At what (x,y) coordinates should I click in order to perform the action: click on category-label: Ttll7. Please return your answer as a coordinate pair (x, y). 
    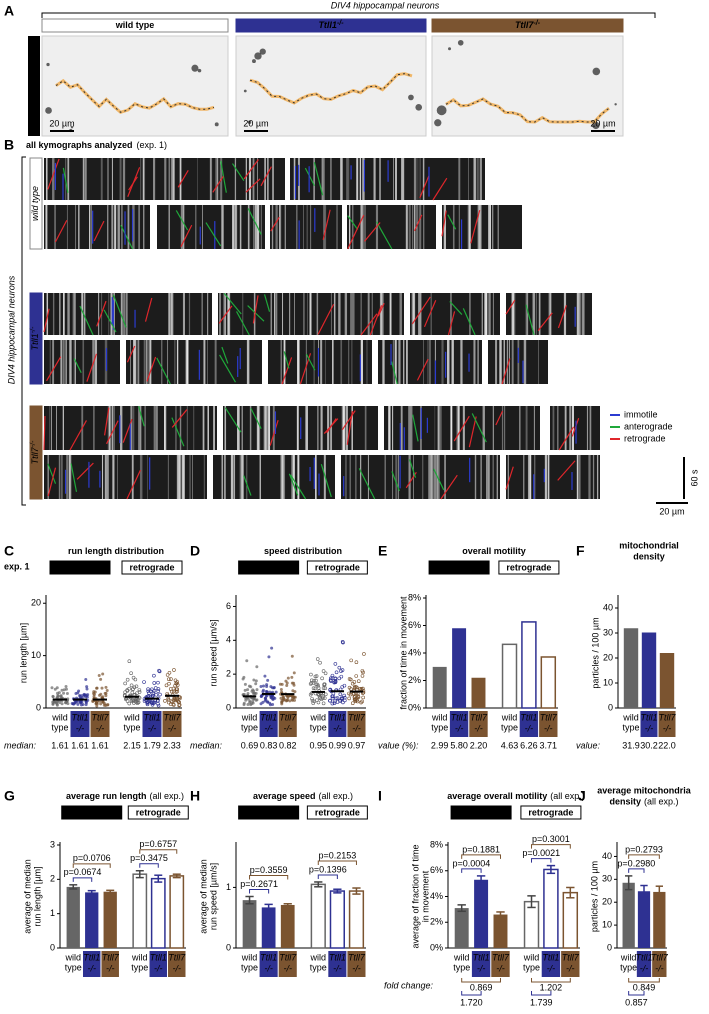
    Looking at the image, I should click on (288, 717).